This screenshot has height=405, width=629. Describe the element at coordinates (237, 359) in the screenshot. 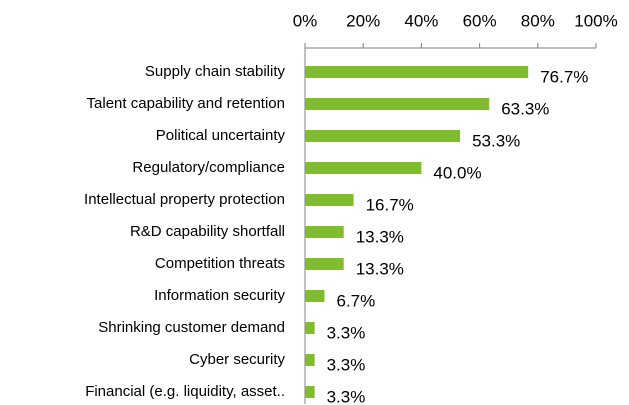

I see `category-label: Cyber security` at that location.